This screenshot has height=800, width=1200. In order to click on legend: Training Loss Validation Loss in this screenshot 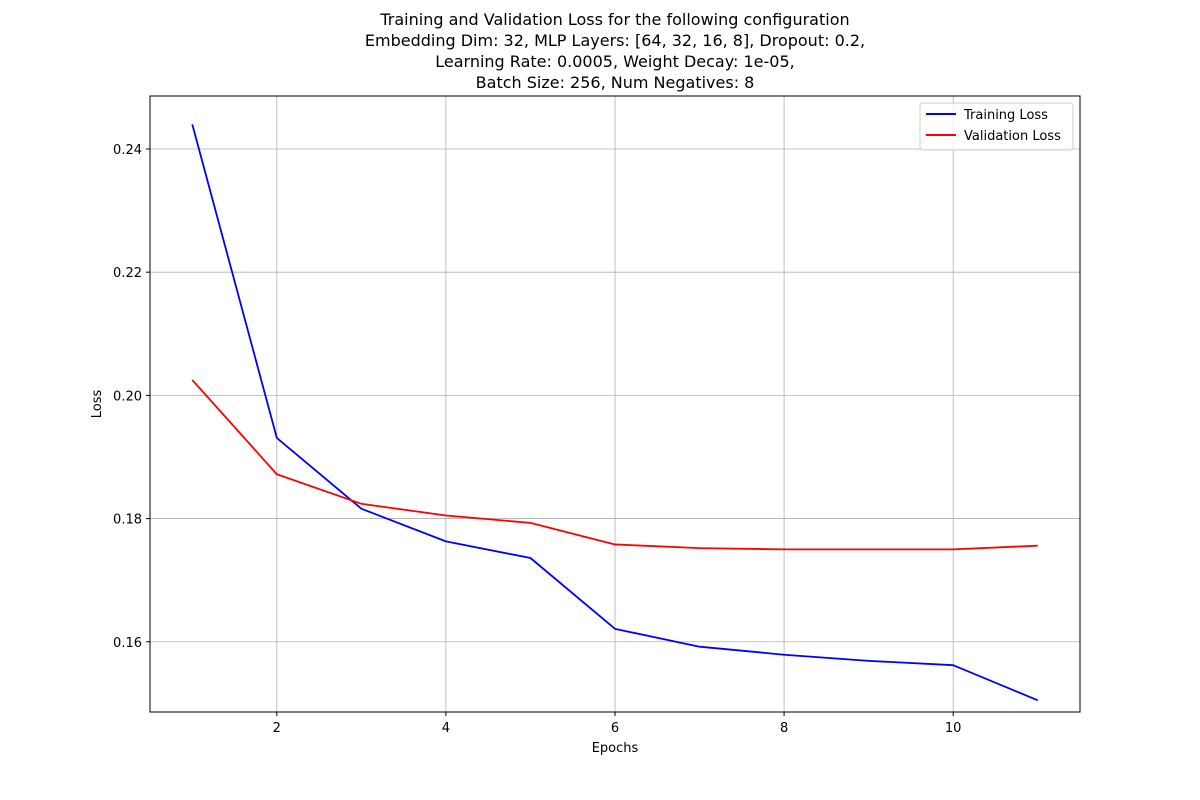, I will do `click(996, 126)`.